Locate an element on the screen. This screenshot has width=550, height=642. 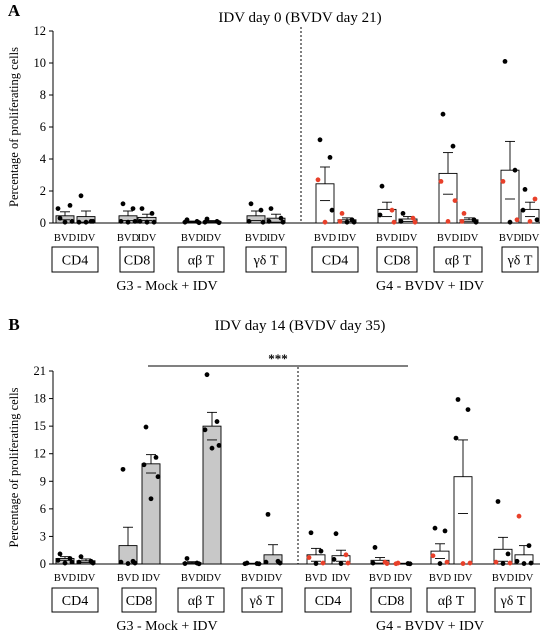
y-tick-label: 10 is located at coordinates (40, 63).